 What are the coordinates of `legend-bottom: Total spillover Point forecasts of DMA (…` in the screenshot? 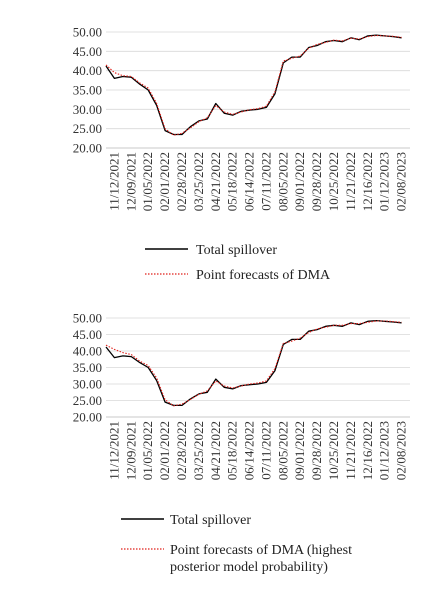 It's located at (236, 544).